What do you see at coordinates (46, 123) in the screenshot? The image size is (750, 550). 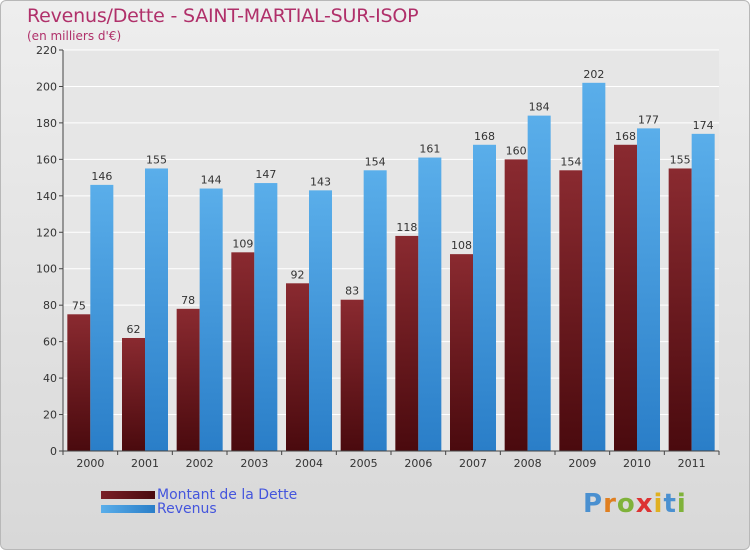 I see `y-tick-label: 180` at bounding box center [46, 123].